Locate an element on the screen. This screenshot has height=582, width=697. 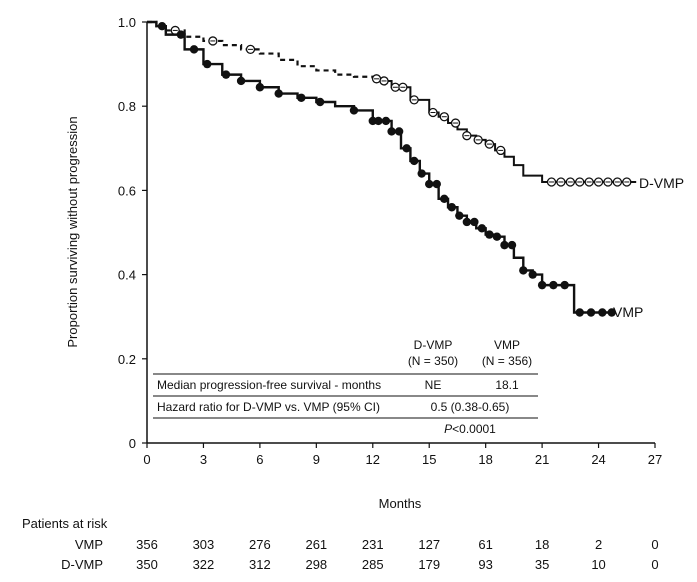
y-tick-label: 0.4 is located at coordinates (127, 275).